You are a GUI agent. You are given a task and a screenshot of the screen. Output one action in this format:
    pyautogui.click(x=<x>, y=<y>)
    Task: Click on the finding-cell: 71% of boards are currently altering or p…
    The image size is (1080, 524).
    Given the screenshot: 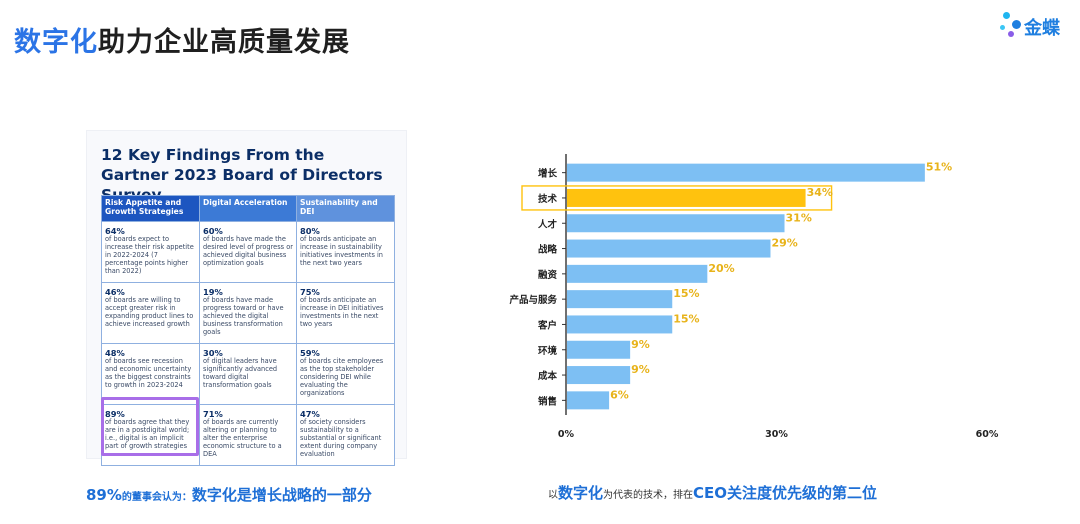 What is the action you would take?
    pyautogui.click(x=248, y=435)
    